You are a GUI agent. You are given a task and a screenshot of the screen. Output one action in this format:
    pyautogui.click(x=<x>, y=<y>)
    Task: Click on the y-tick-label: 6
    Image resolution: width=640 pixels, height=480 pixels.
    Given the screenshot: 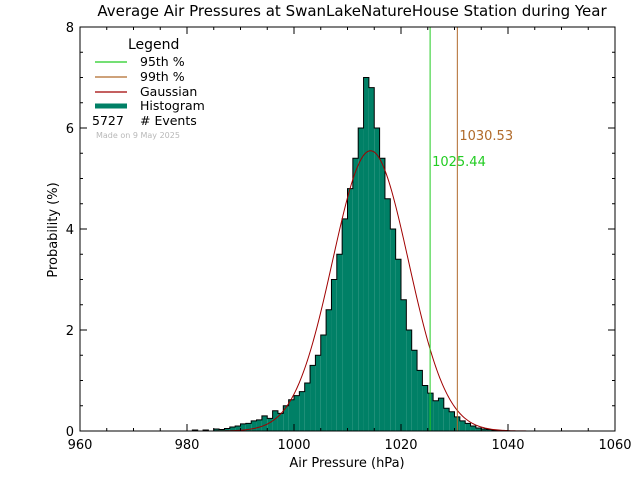 What is the action you would take?
    pyautogui.click(x=70, y=129)
    